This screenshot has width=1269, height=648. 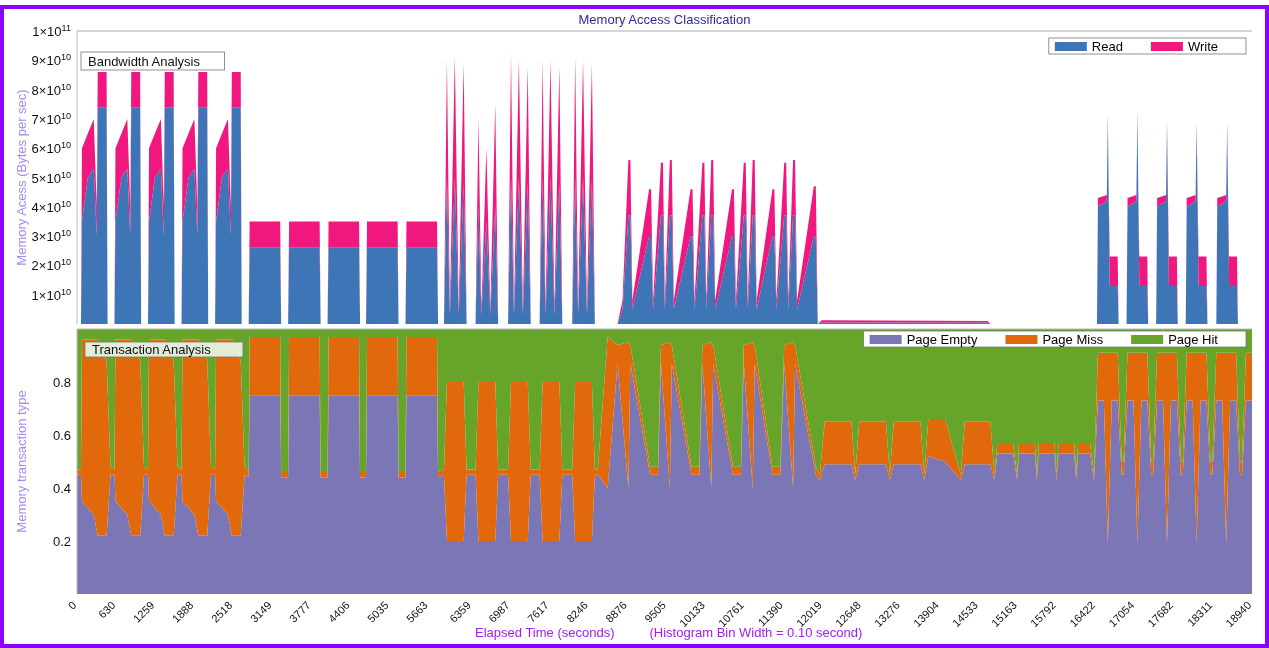 I want to click on y-tick-label: 3×10$^{10}$, so click(x=51, y=236).